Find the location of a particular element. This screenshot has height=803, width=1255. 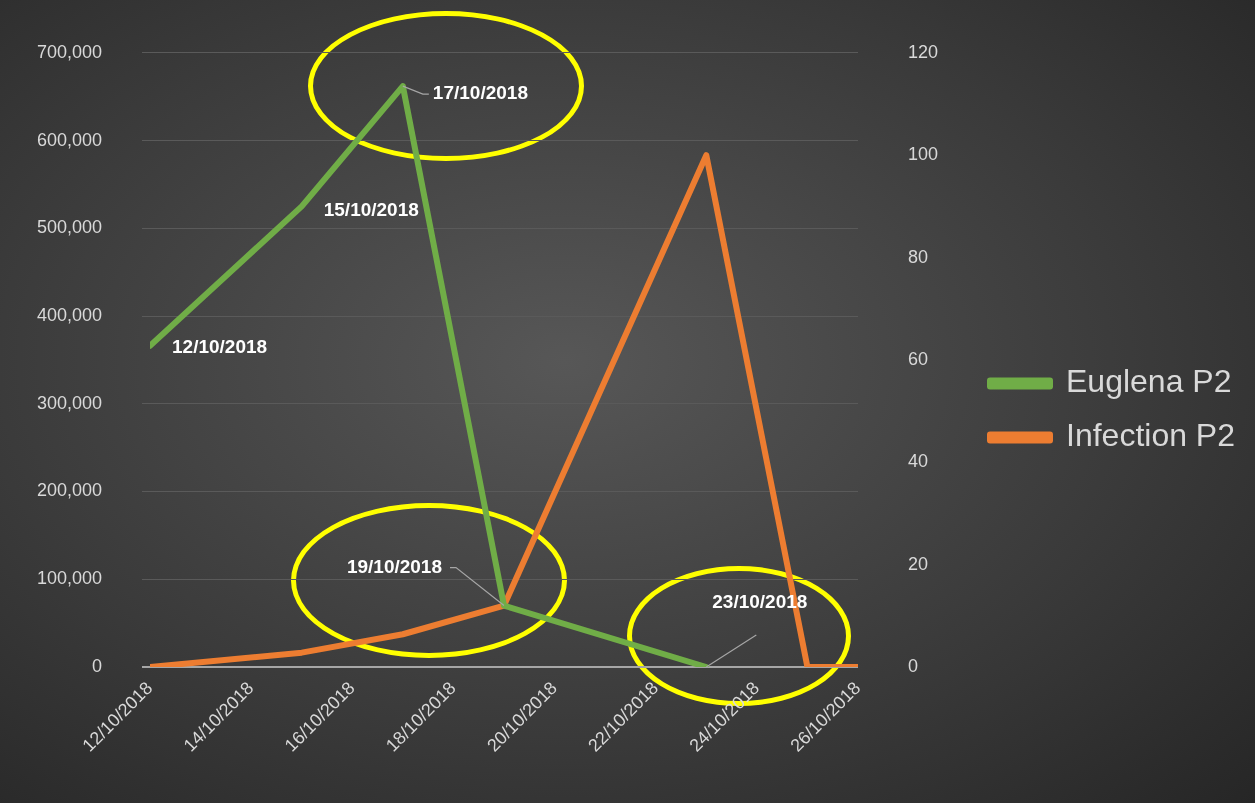

y-tick-label: 100,000 is located at coordinates (69, 578).